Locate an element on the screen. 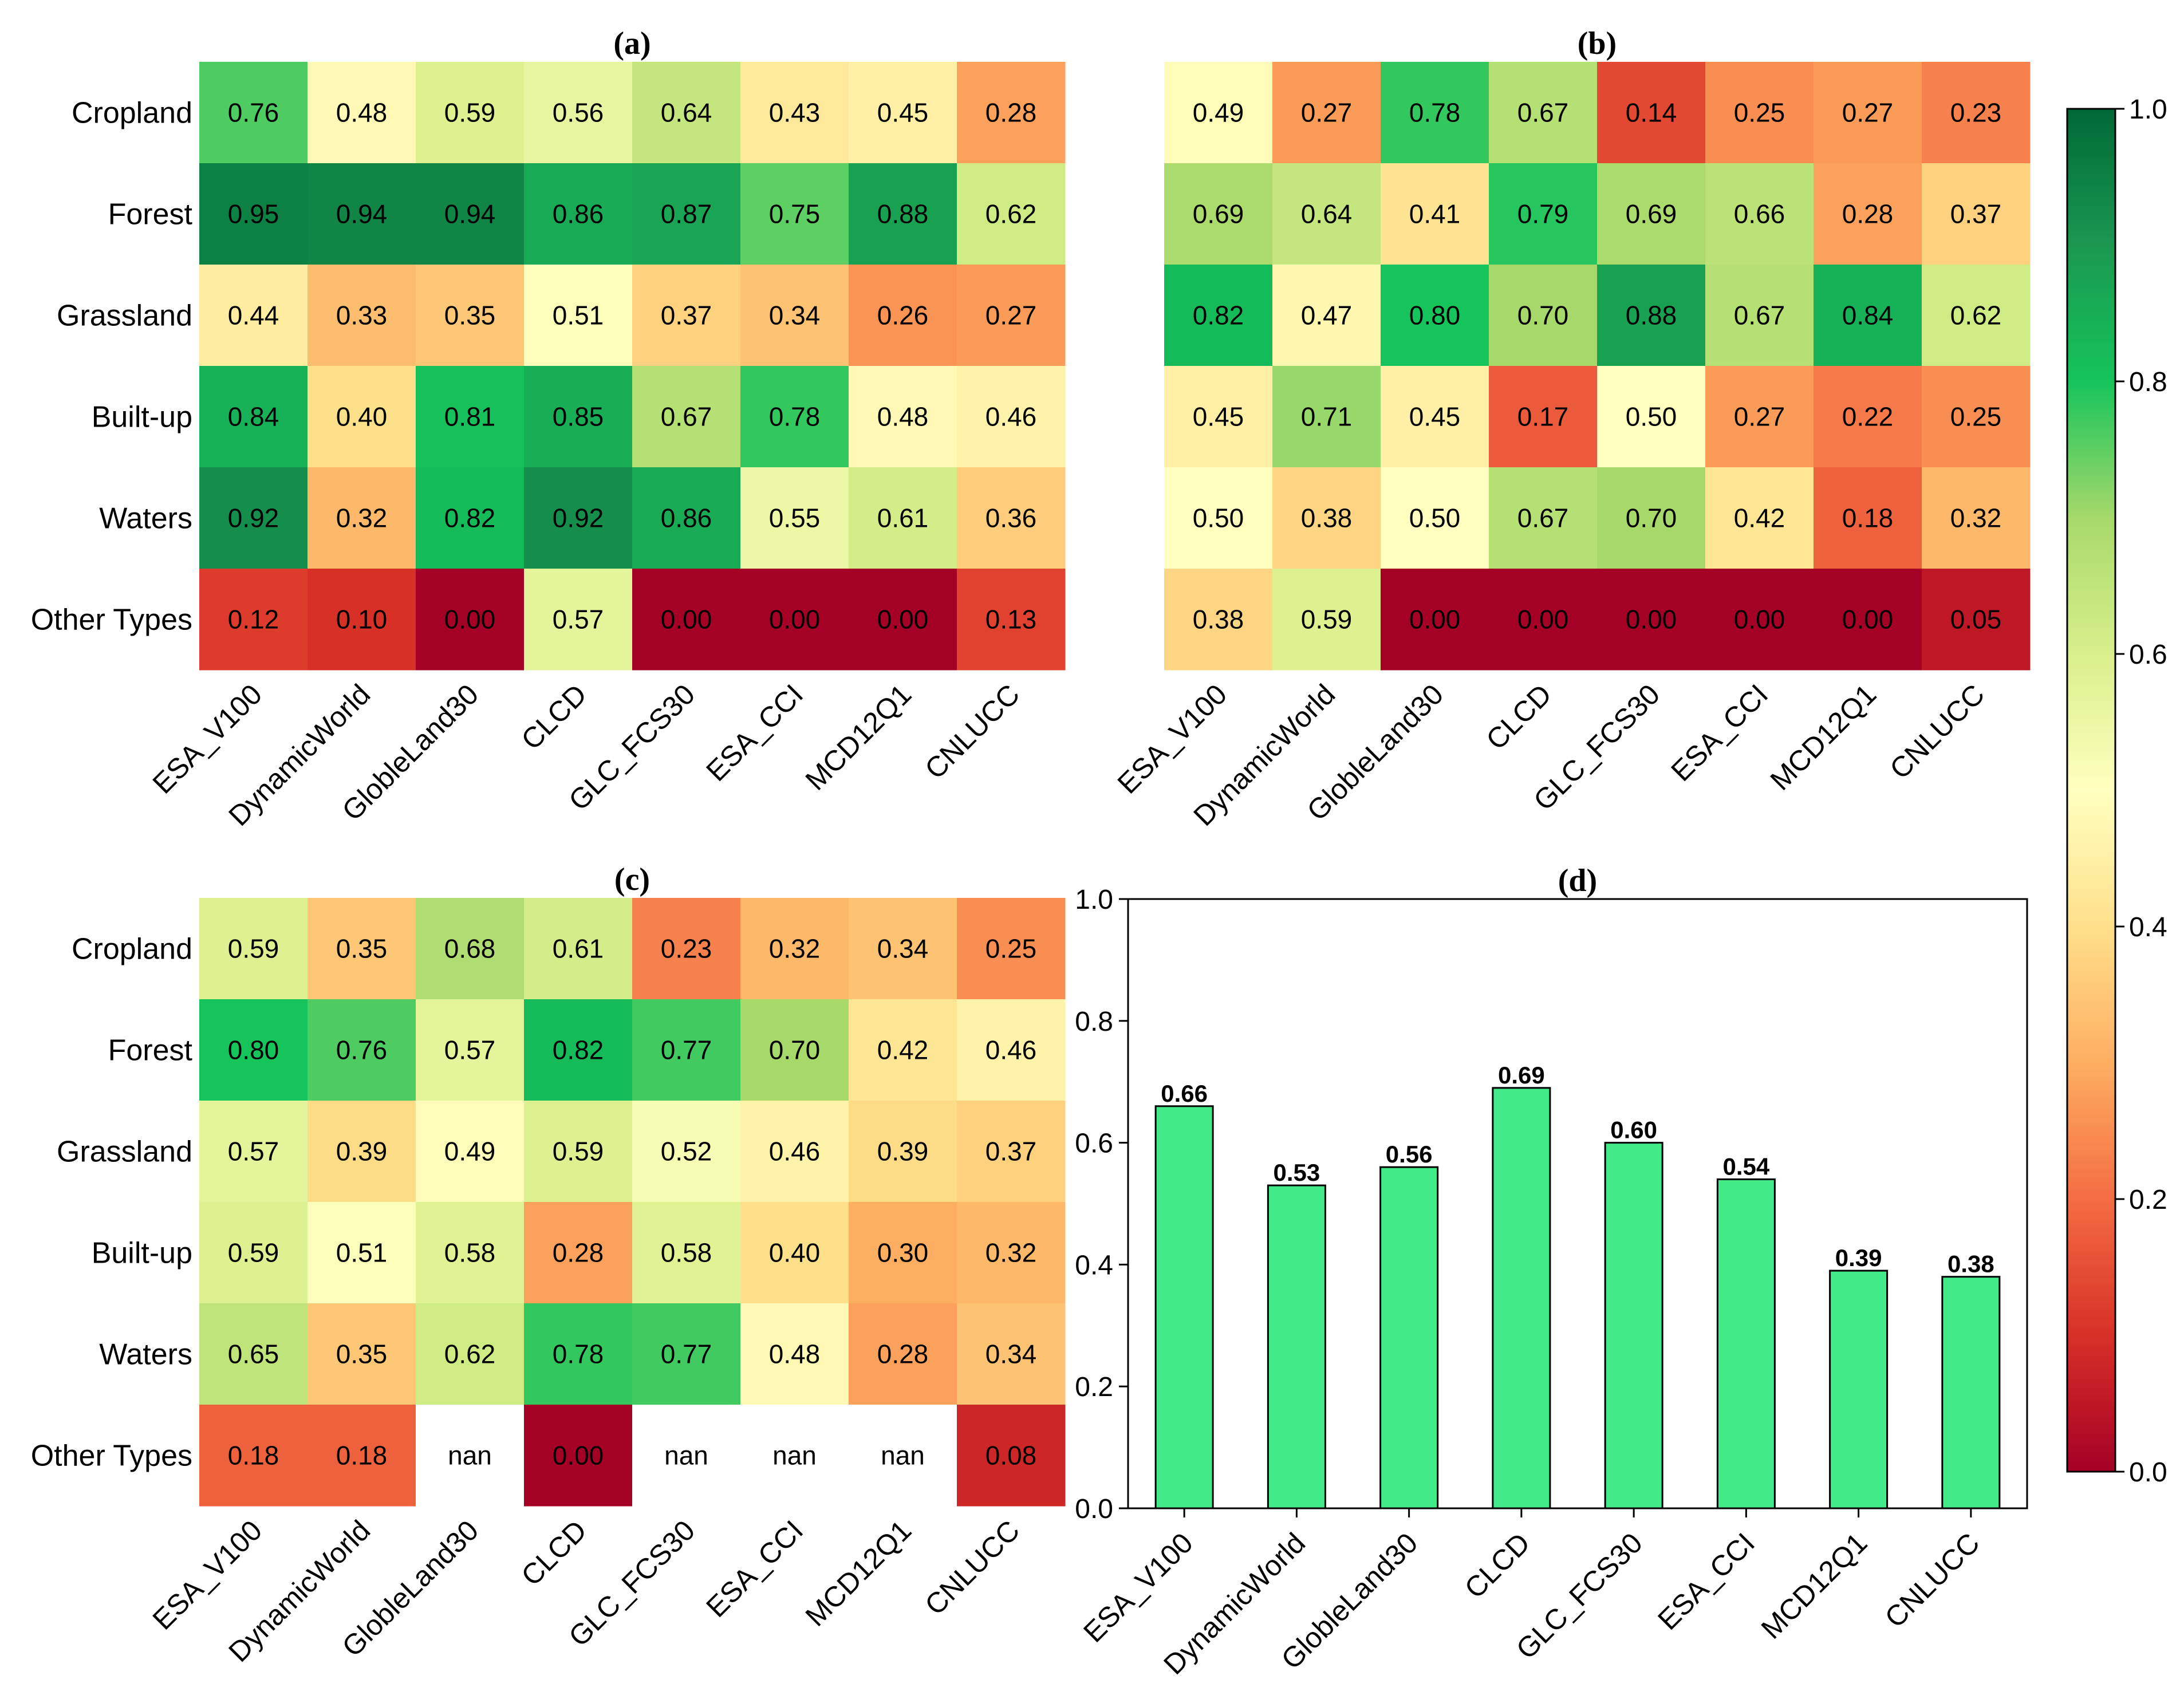  y-tick-label: 0.0 is located at coordinates (1094, 1509).